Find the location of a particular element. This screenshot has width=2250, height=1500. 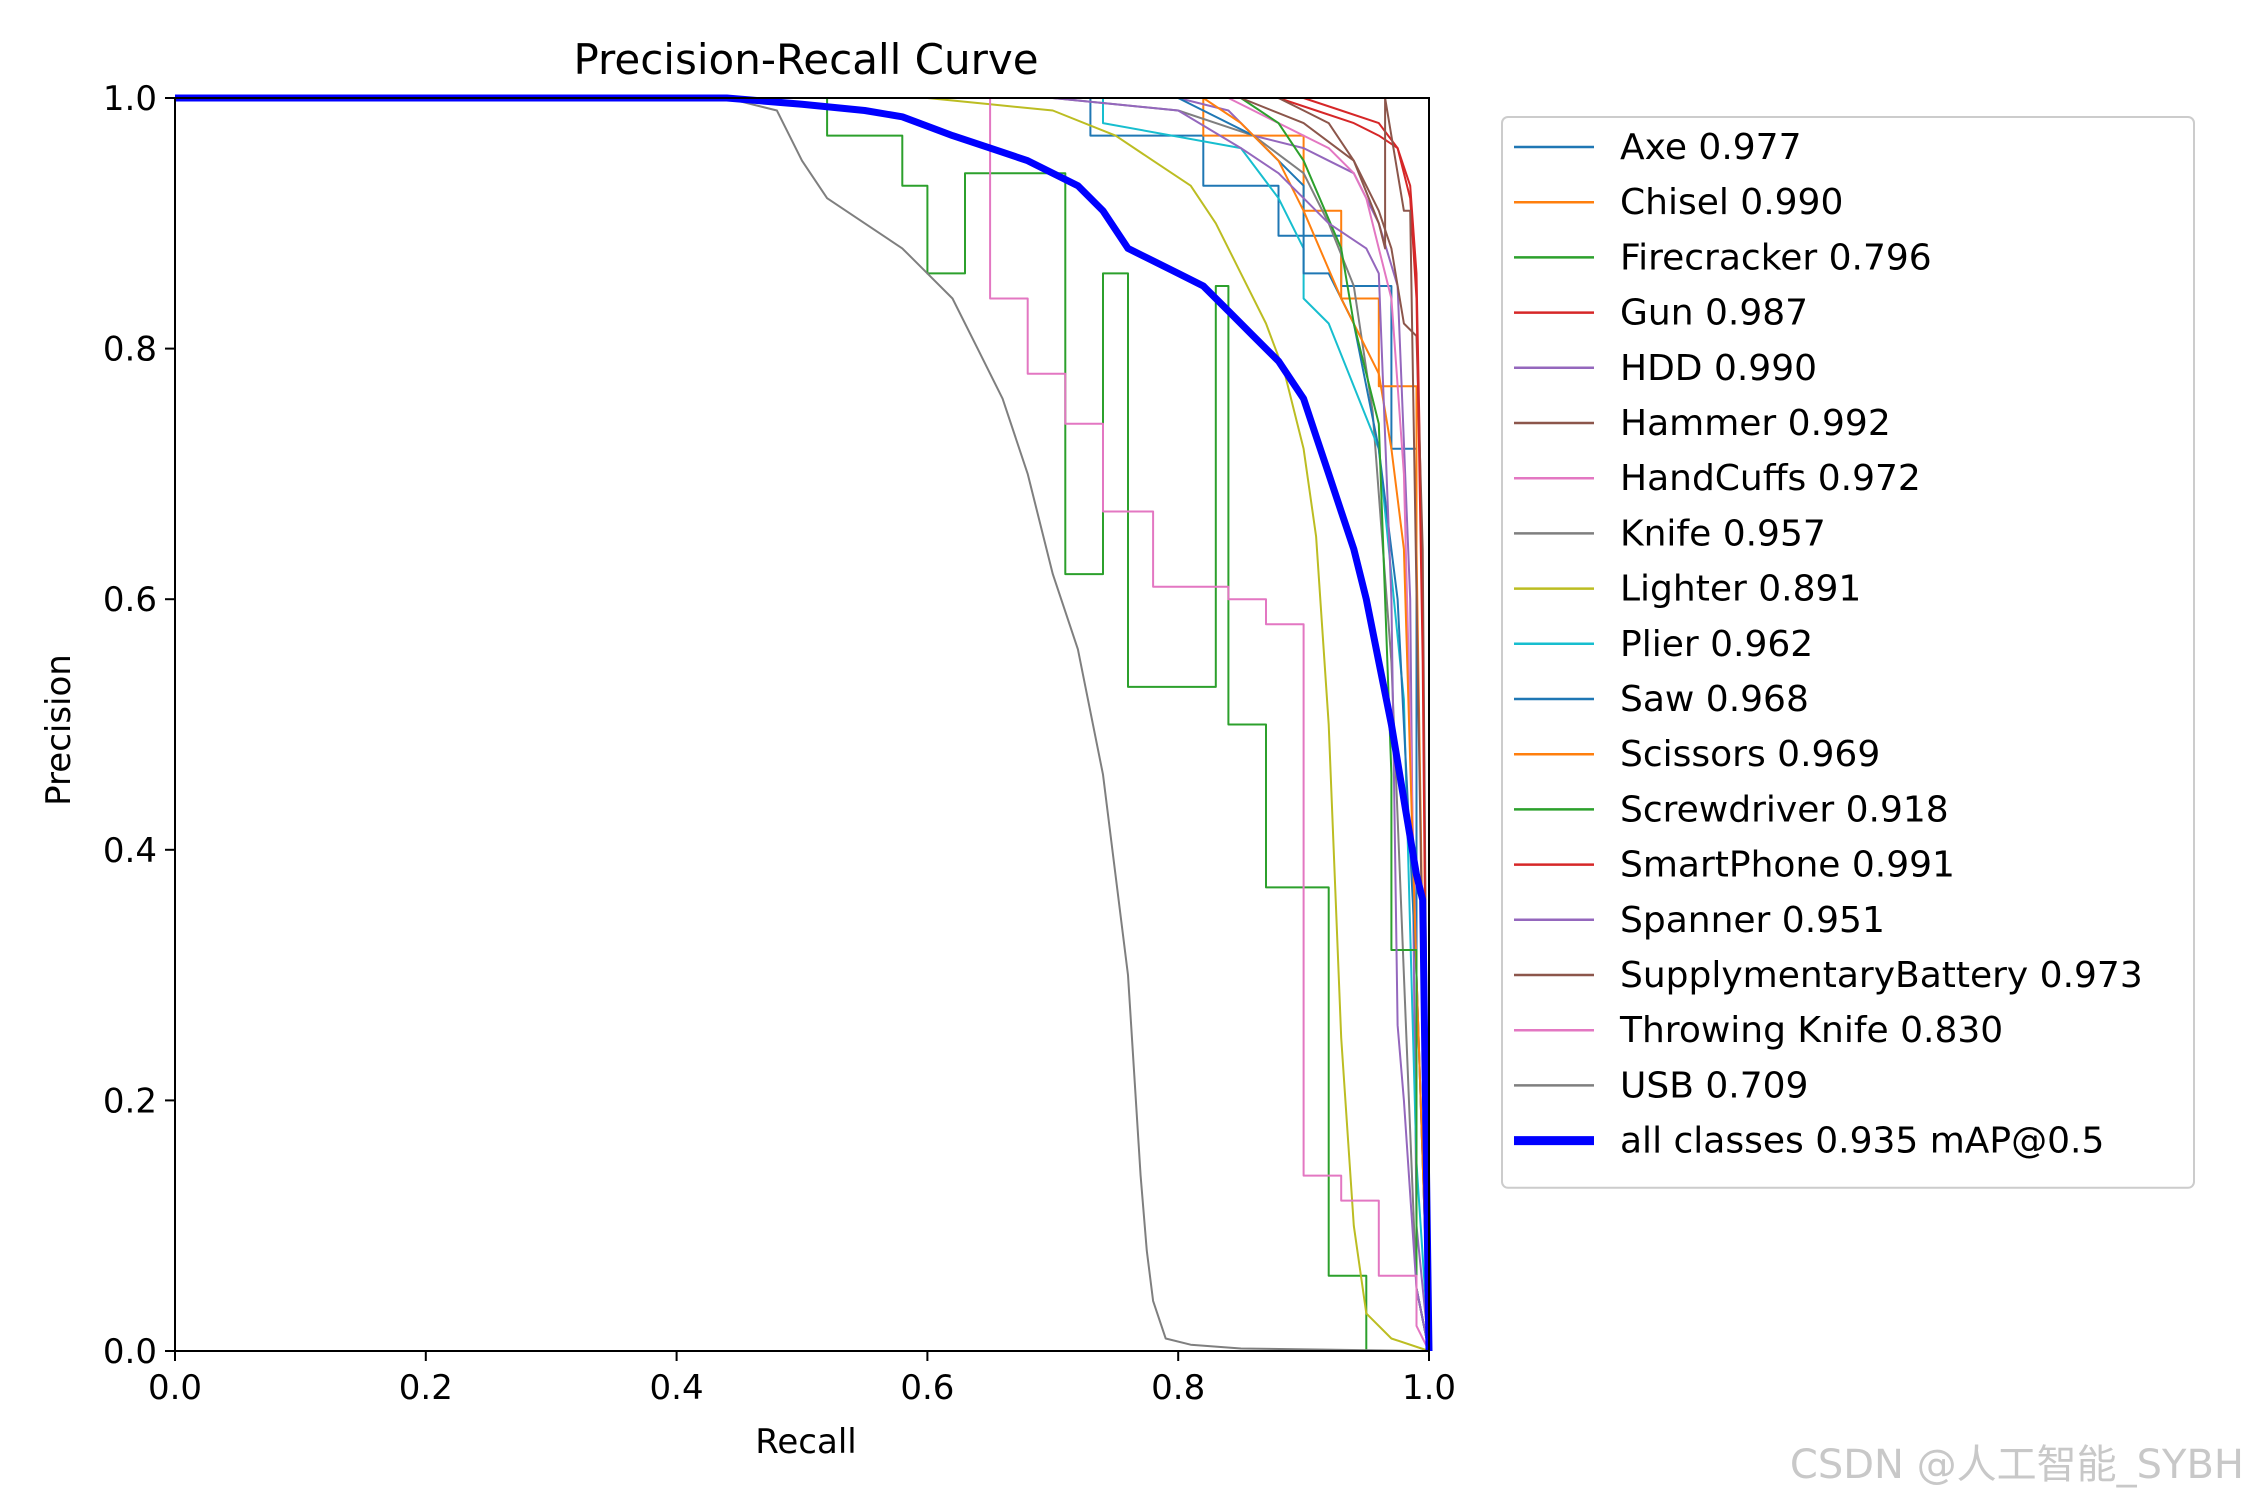

legend-entry-label: Gun 0.987 is located at coordinates (1714, 313).